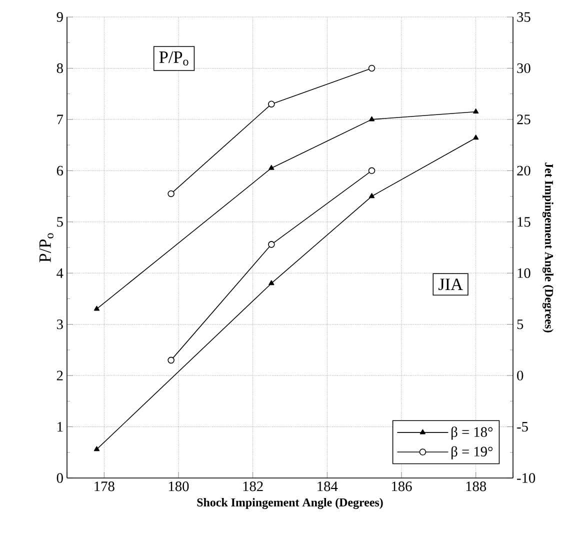 This screenshot has width=572, height=541. Describe the element at coordinates (60, 171) in the screenshot. I see `y-tick-label: 6` at that location.